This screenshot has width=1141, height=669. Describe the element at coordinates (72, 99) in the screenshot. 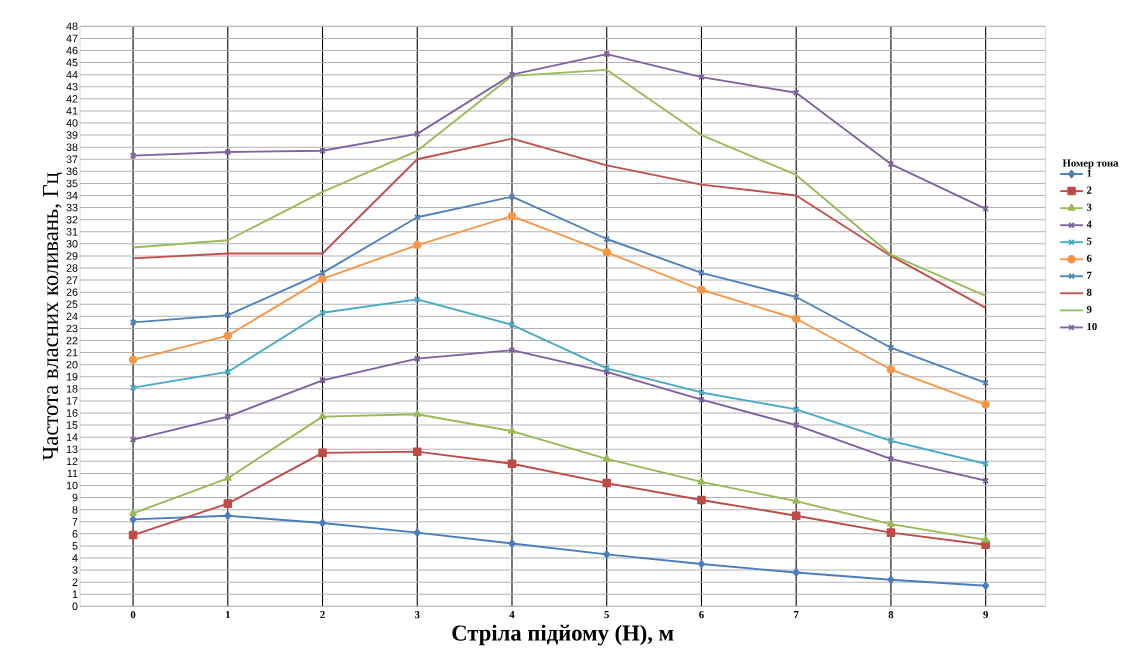

I see `y-tick-label: 42` at that location.